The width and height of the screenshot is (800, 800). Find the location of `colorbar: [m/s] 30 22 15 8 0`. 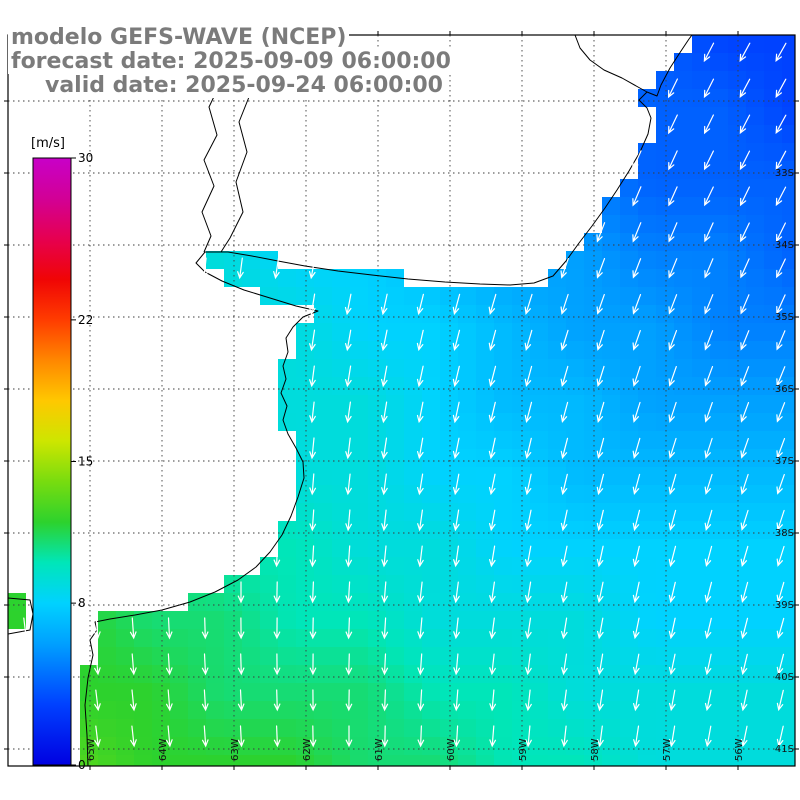

colorbar: [m/s] 30 22 15 8 0 is located at coordinates (62, 454).